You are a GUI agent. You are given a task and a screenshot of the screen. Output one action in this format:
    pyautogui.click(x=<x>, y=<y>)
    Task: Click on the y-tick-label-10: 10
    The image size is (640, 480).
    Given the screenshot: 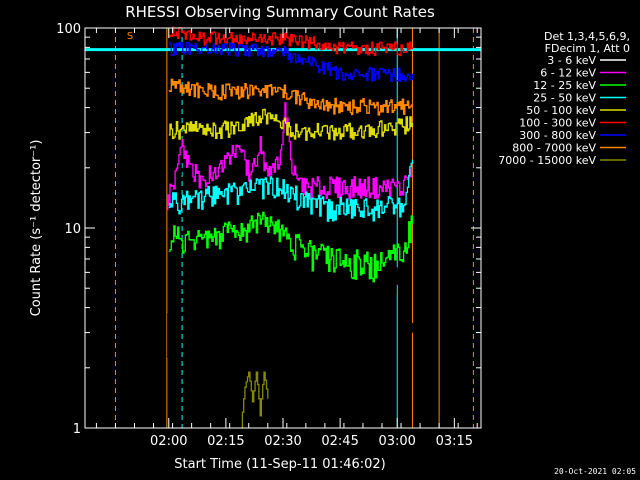 What is the action you would take?
    pyautogui.click(x=72, y=229)
    